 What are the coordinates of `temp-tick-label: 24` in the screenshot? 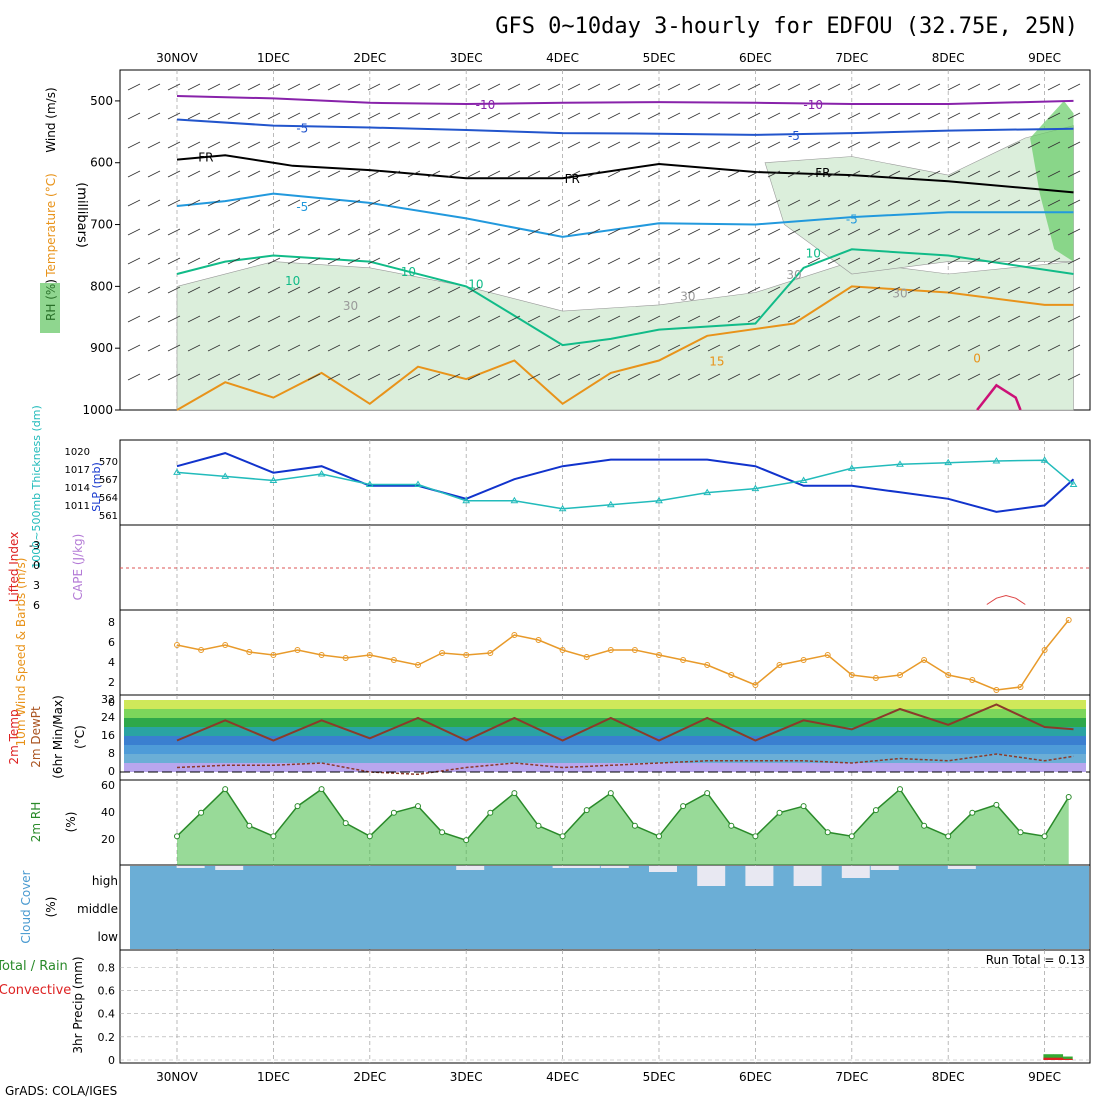 It's located at (108, 717).